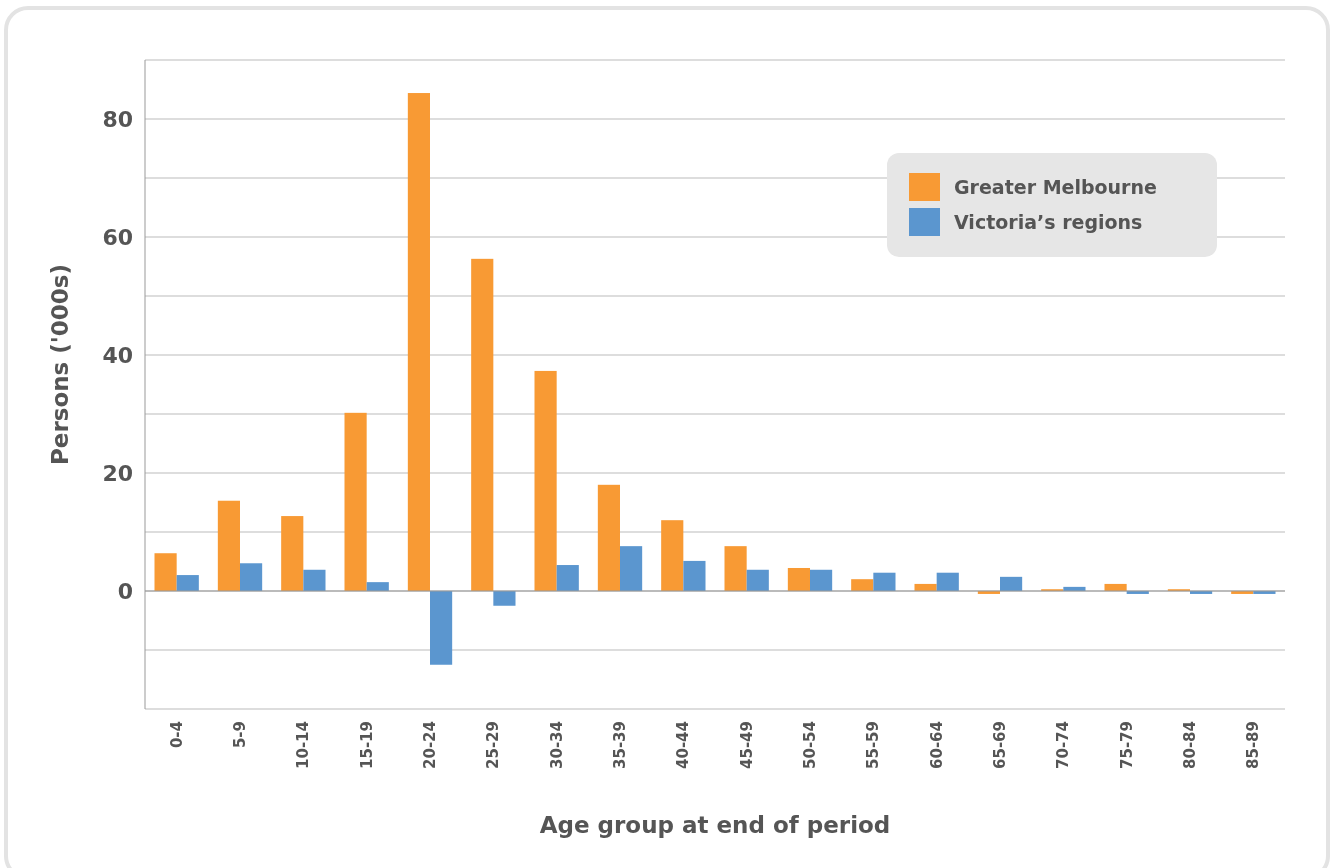 The image size is (1334, 868). I want to click on y-tick-label: 60, so click(117, 237).